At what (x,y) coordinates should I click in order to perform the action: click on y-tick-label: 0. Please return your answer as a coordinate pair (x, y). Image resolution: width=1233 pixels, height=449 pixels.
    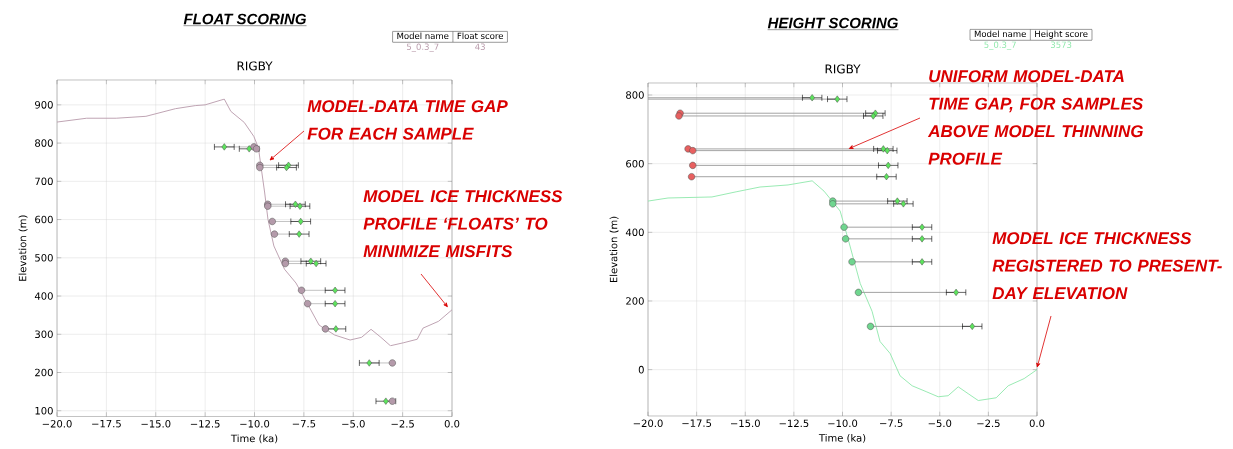
    Looking at the image, I should click on (641, 369).